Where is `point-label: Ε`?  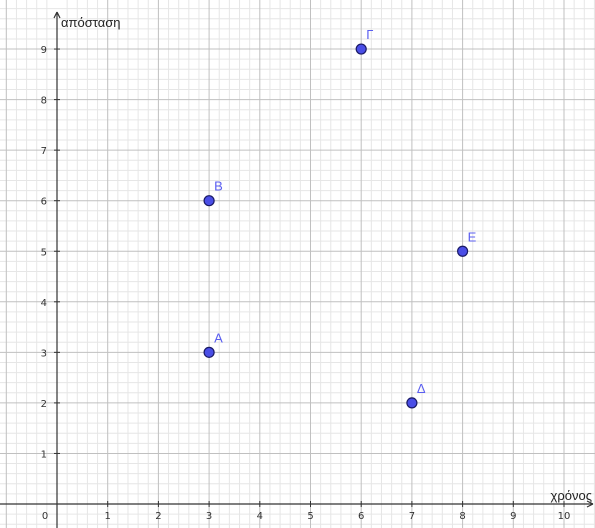
point-label: Ε is located at coordinates (472, 236).